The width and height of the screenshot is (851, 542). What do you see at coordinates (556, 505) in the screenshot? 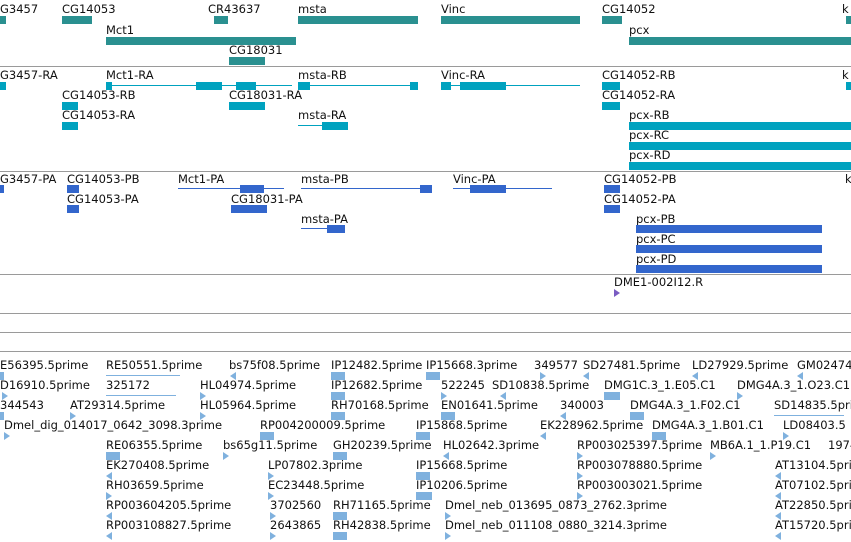
I see `est-label: Dmel_neb_013695_0873_2762.3prime` at bounding box center [556, 505].